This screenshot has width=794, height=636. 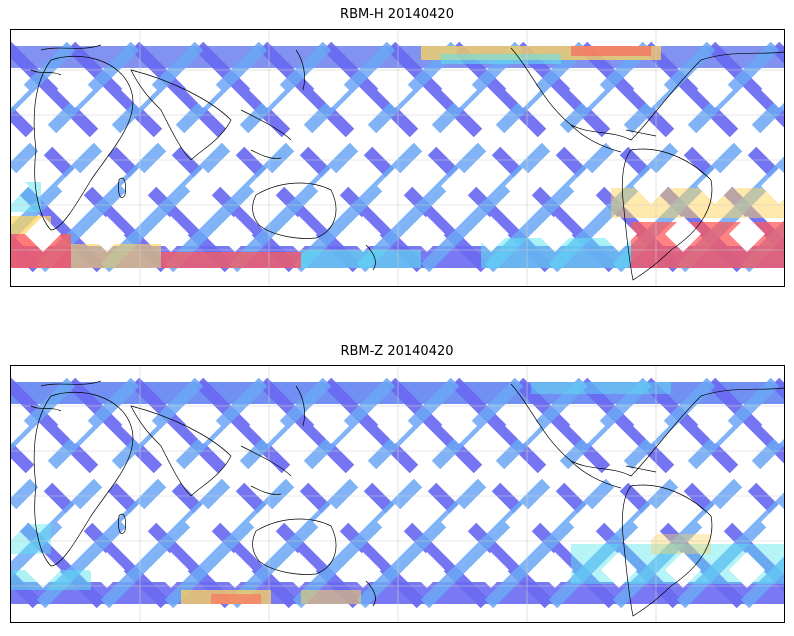 I want to click on cool-patch, so click(x=361, y=259).